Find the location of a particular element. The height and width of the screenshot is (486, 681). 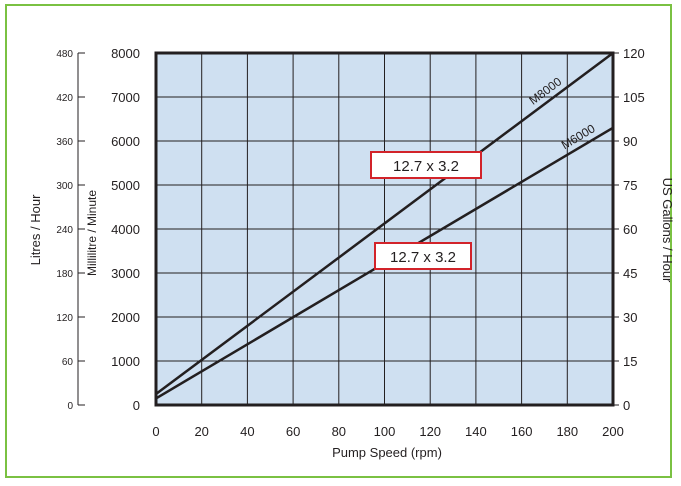

millilitre-tick-label: 2000 is located at coordinates (125, 317).